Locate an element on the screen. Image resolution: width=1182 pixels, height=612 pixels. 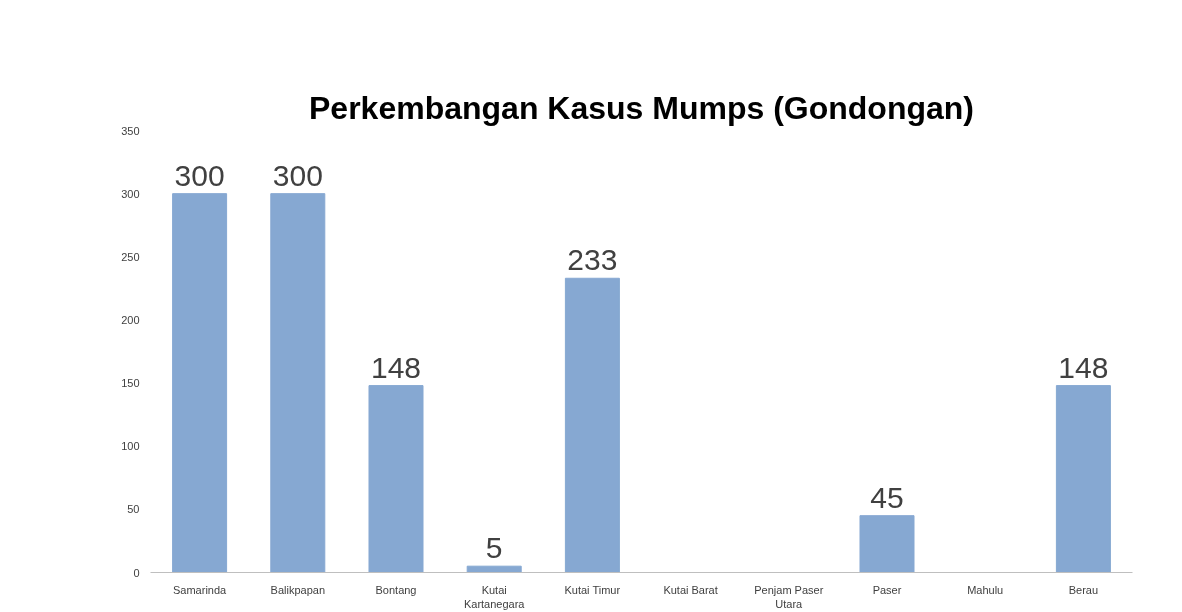
y-tick-label: 150 is located at coordinates (130, 383).